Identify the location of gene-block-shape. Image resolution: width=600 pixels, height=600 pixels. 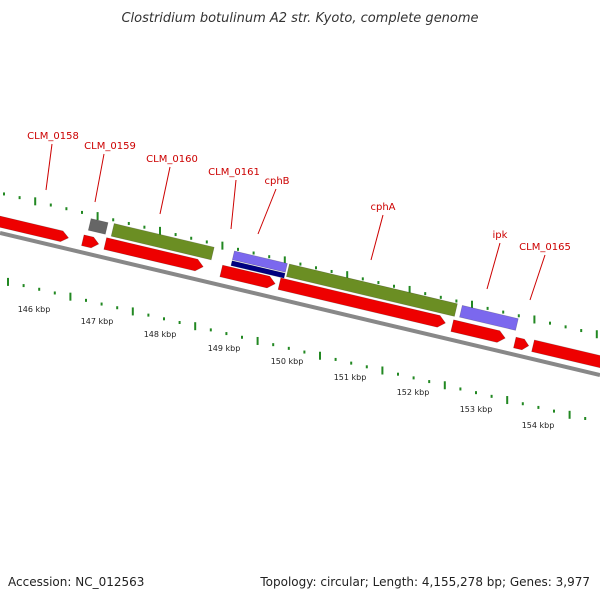
(98, 226).